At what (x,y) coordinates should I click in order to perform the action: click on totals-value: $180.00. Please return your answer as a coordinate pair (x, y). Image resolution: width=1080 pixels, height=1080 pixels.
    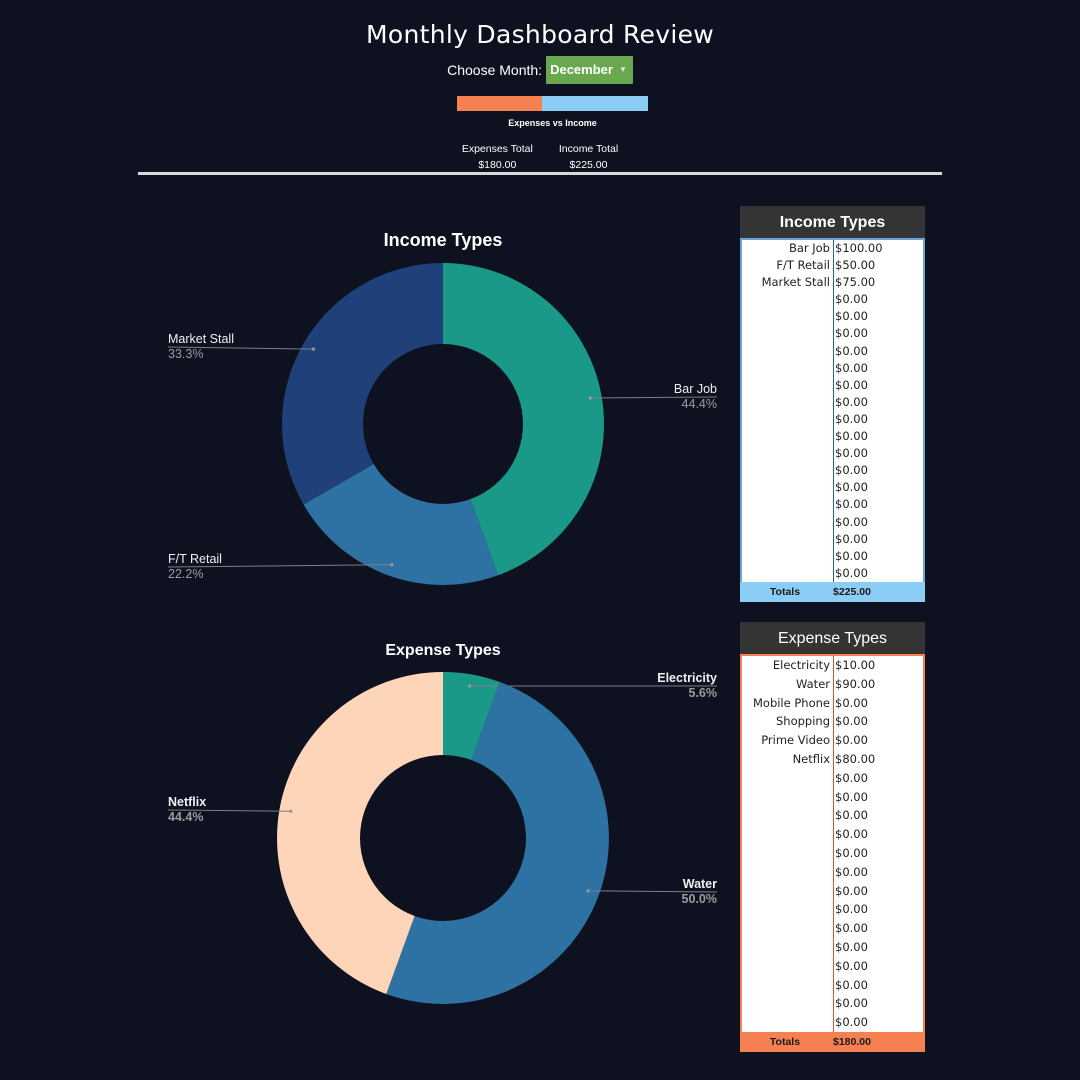
    Looking at the image, I should click on (852, 1042).